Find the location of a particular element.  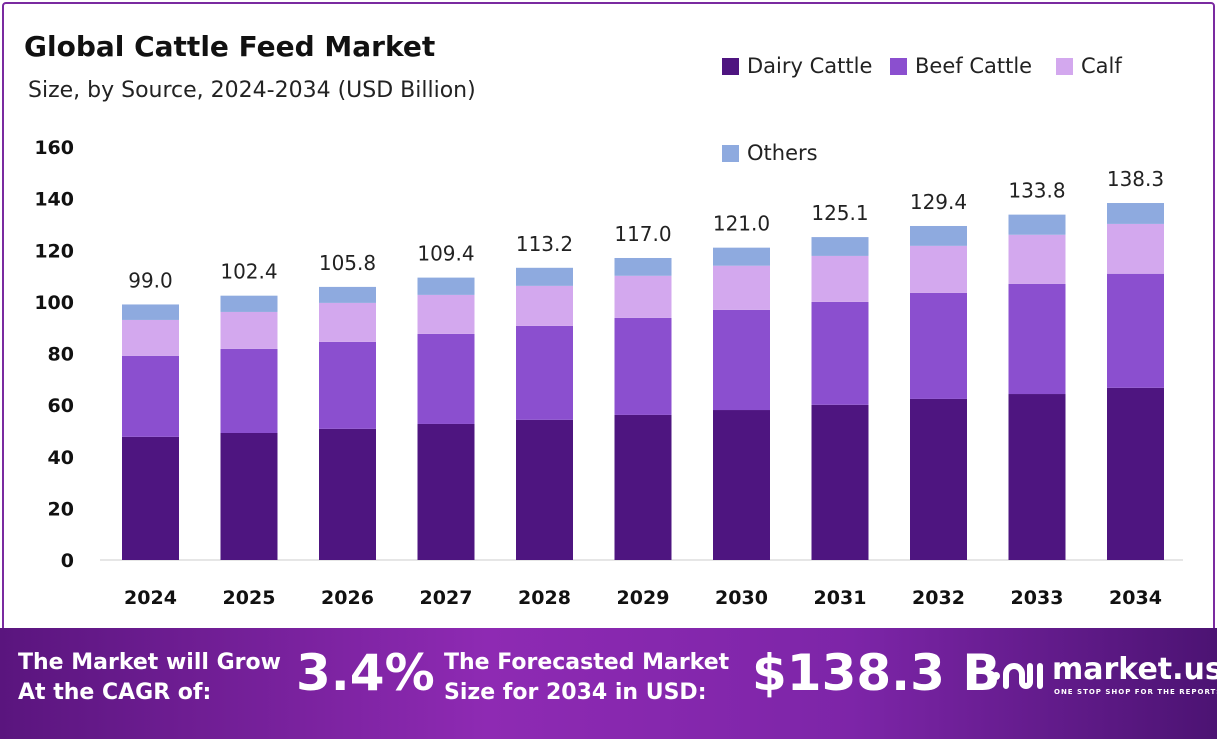

total-label: 99.0 is located at coordinates (150, 280).